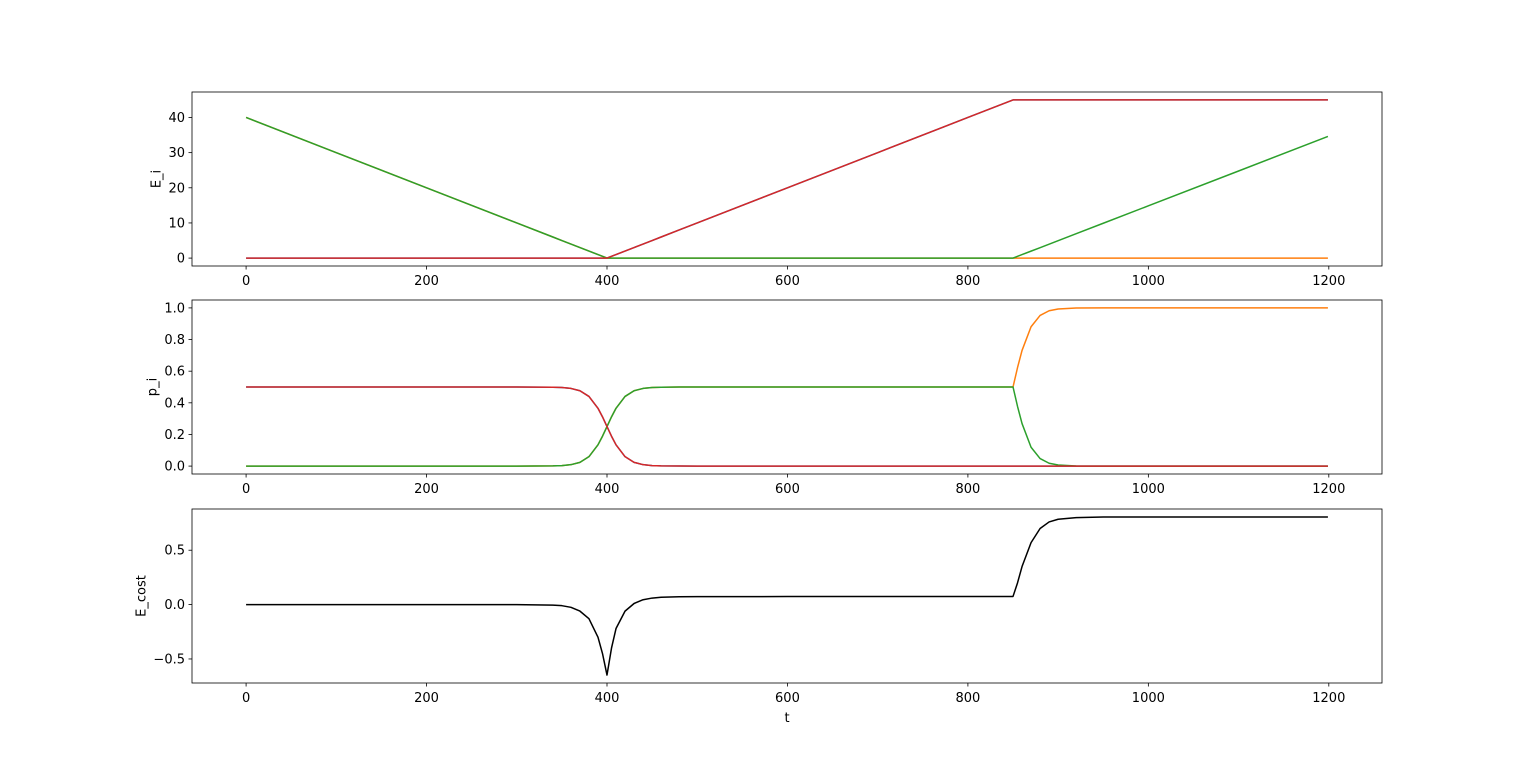 This screenshot has width=1536, height=767. Describe the element at coordinates (156, 179) in the screenshot. I see `y-axis-label: E_i` at that location.